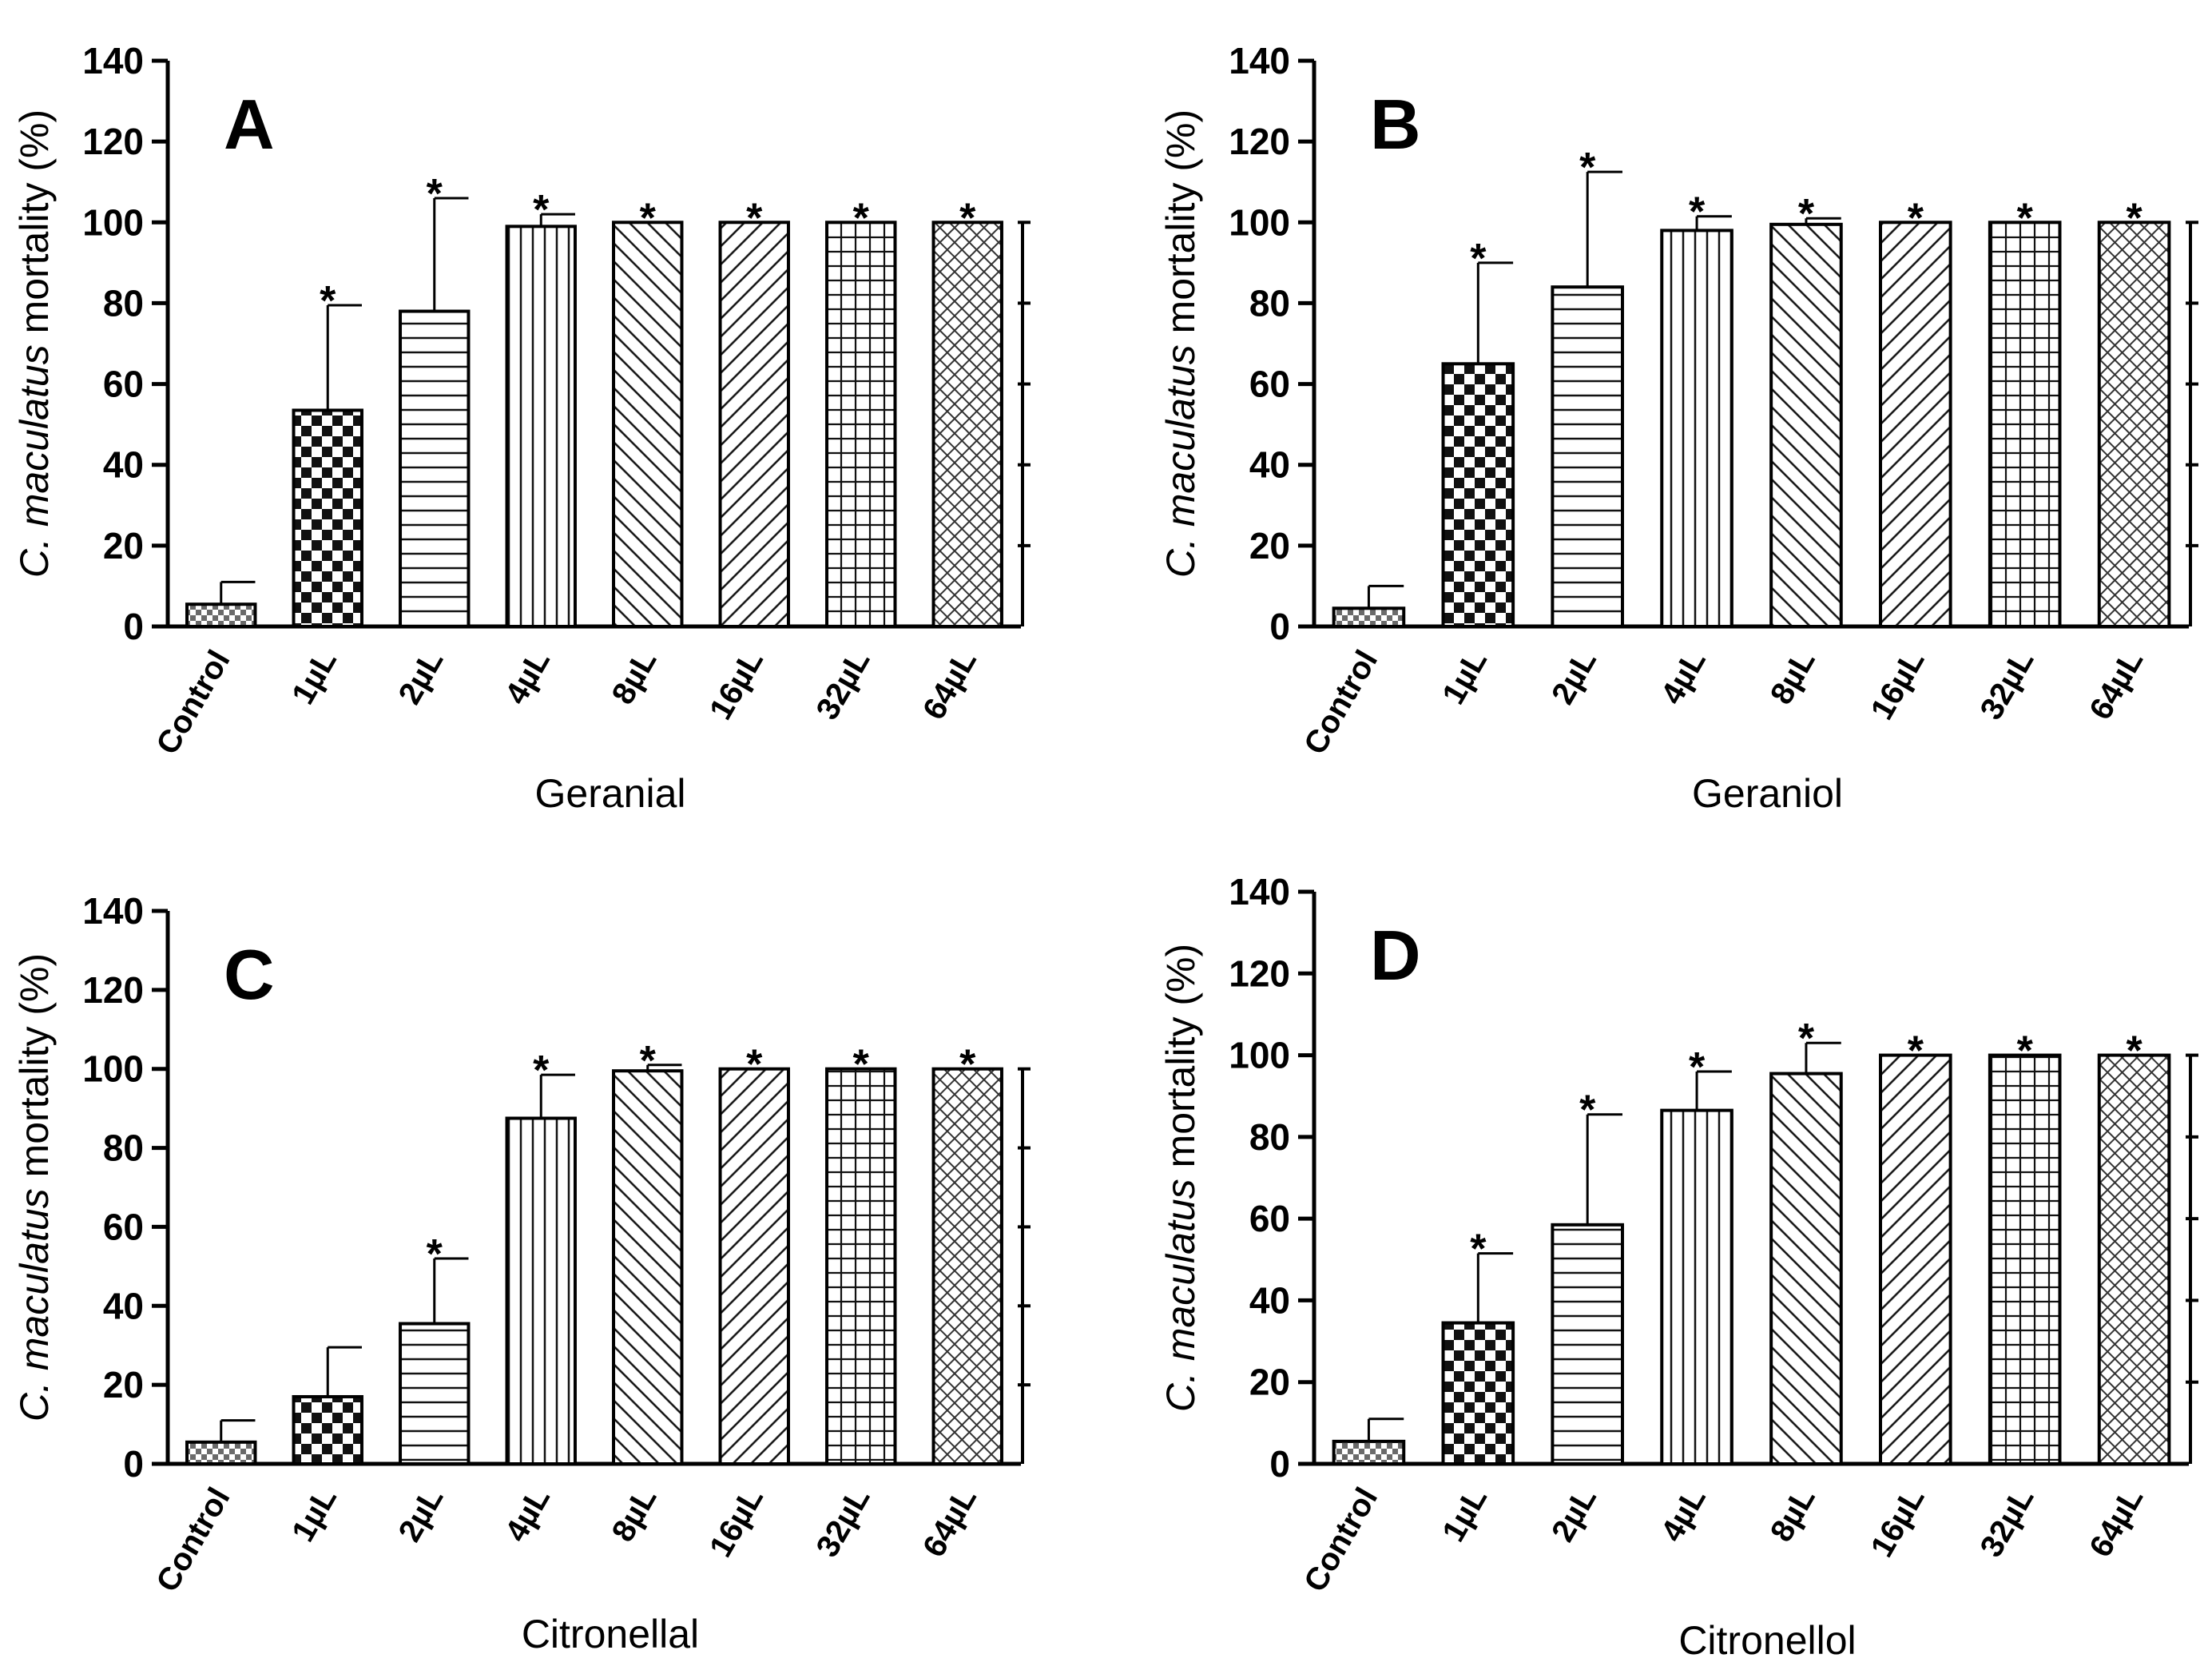  Describe the element at coordinates (1270, 1137) in the screenshot. I see `y-tick-label: 80` at that location.